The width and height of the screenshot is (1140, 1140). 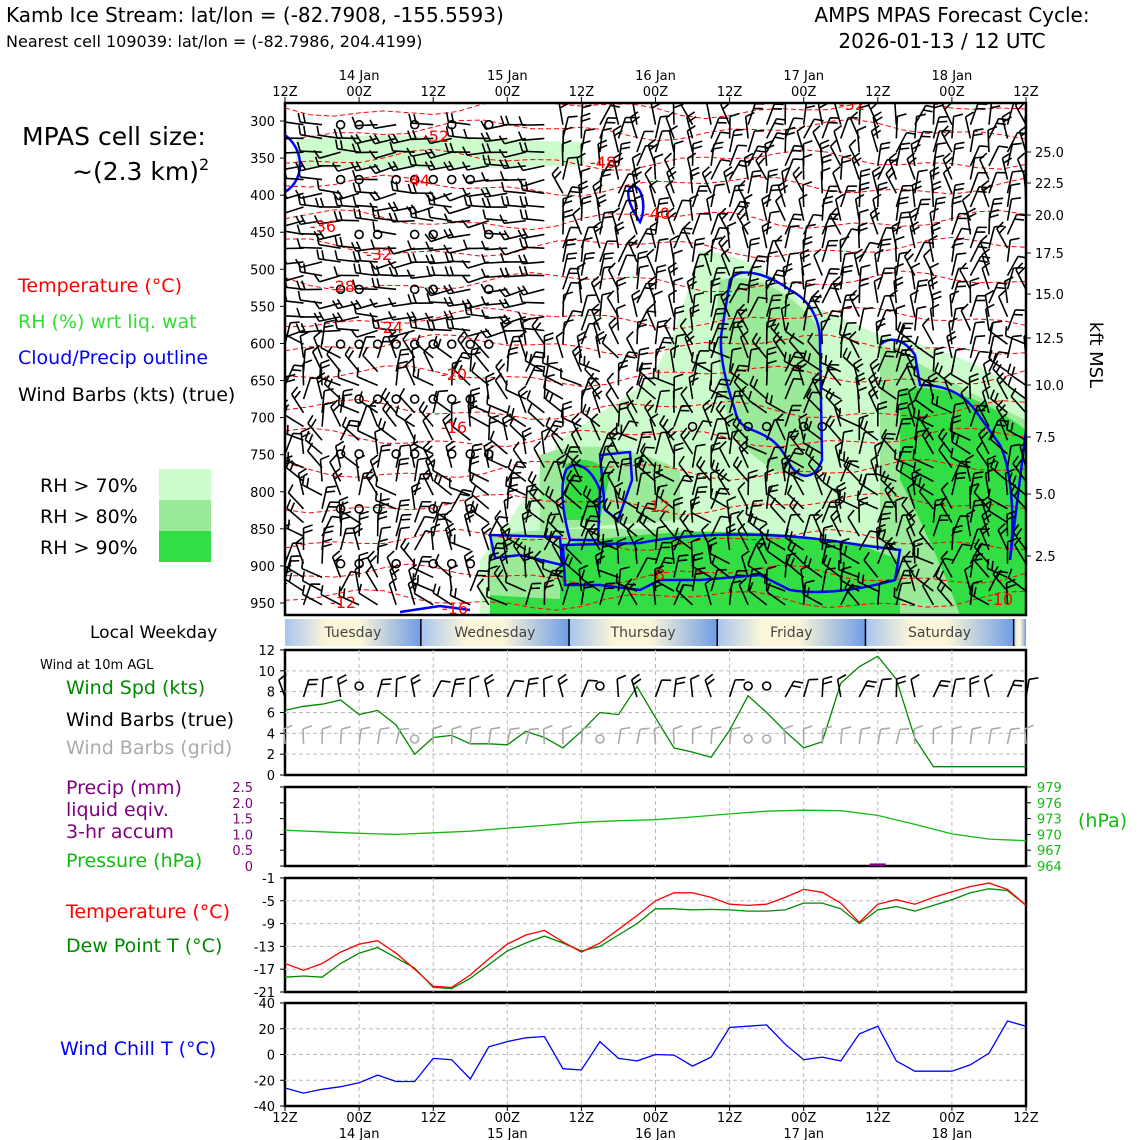 What do you see at coordinates (593, 680) in the screenshot?
I see `surface-barb-flag` at bounding box center [593, 680].